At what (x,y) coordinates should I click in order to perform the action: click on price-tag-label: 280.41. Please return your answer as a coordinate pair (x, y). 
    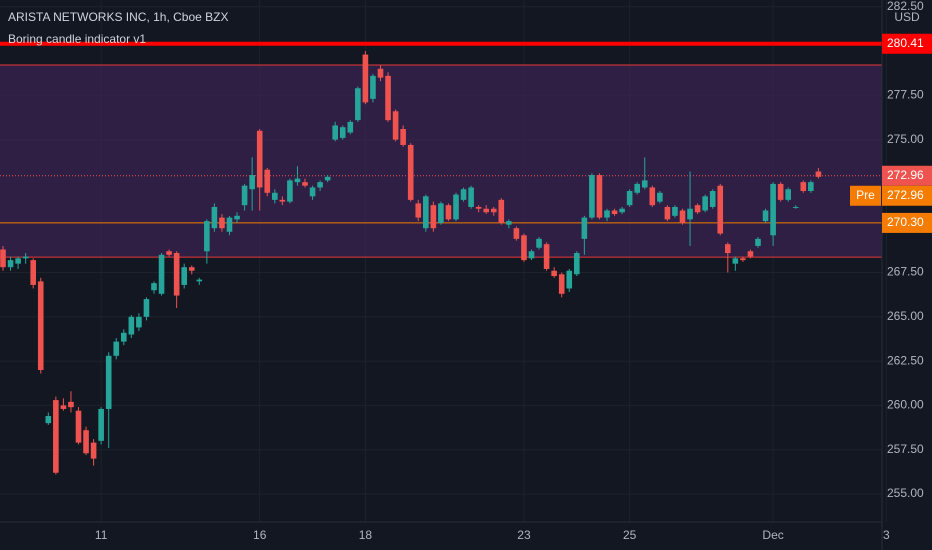
    Looking at the image, I should click on (905, 43).